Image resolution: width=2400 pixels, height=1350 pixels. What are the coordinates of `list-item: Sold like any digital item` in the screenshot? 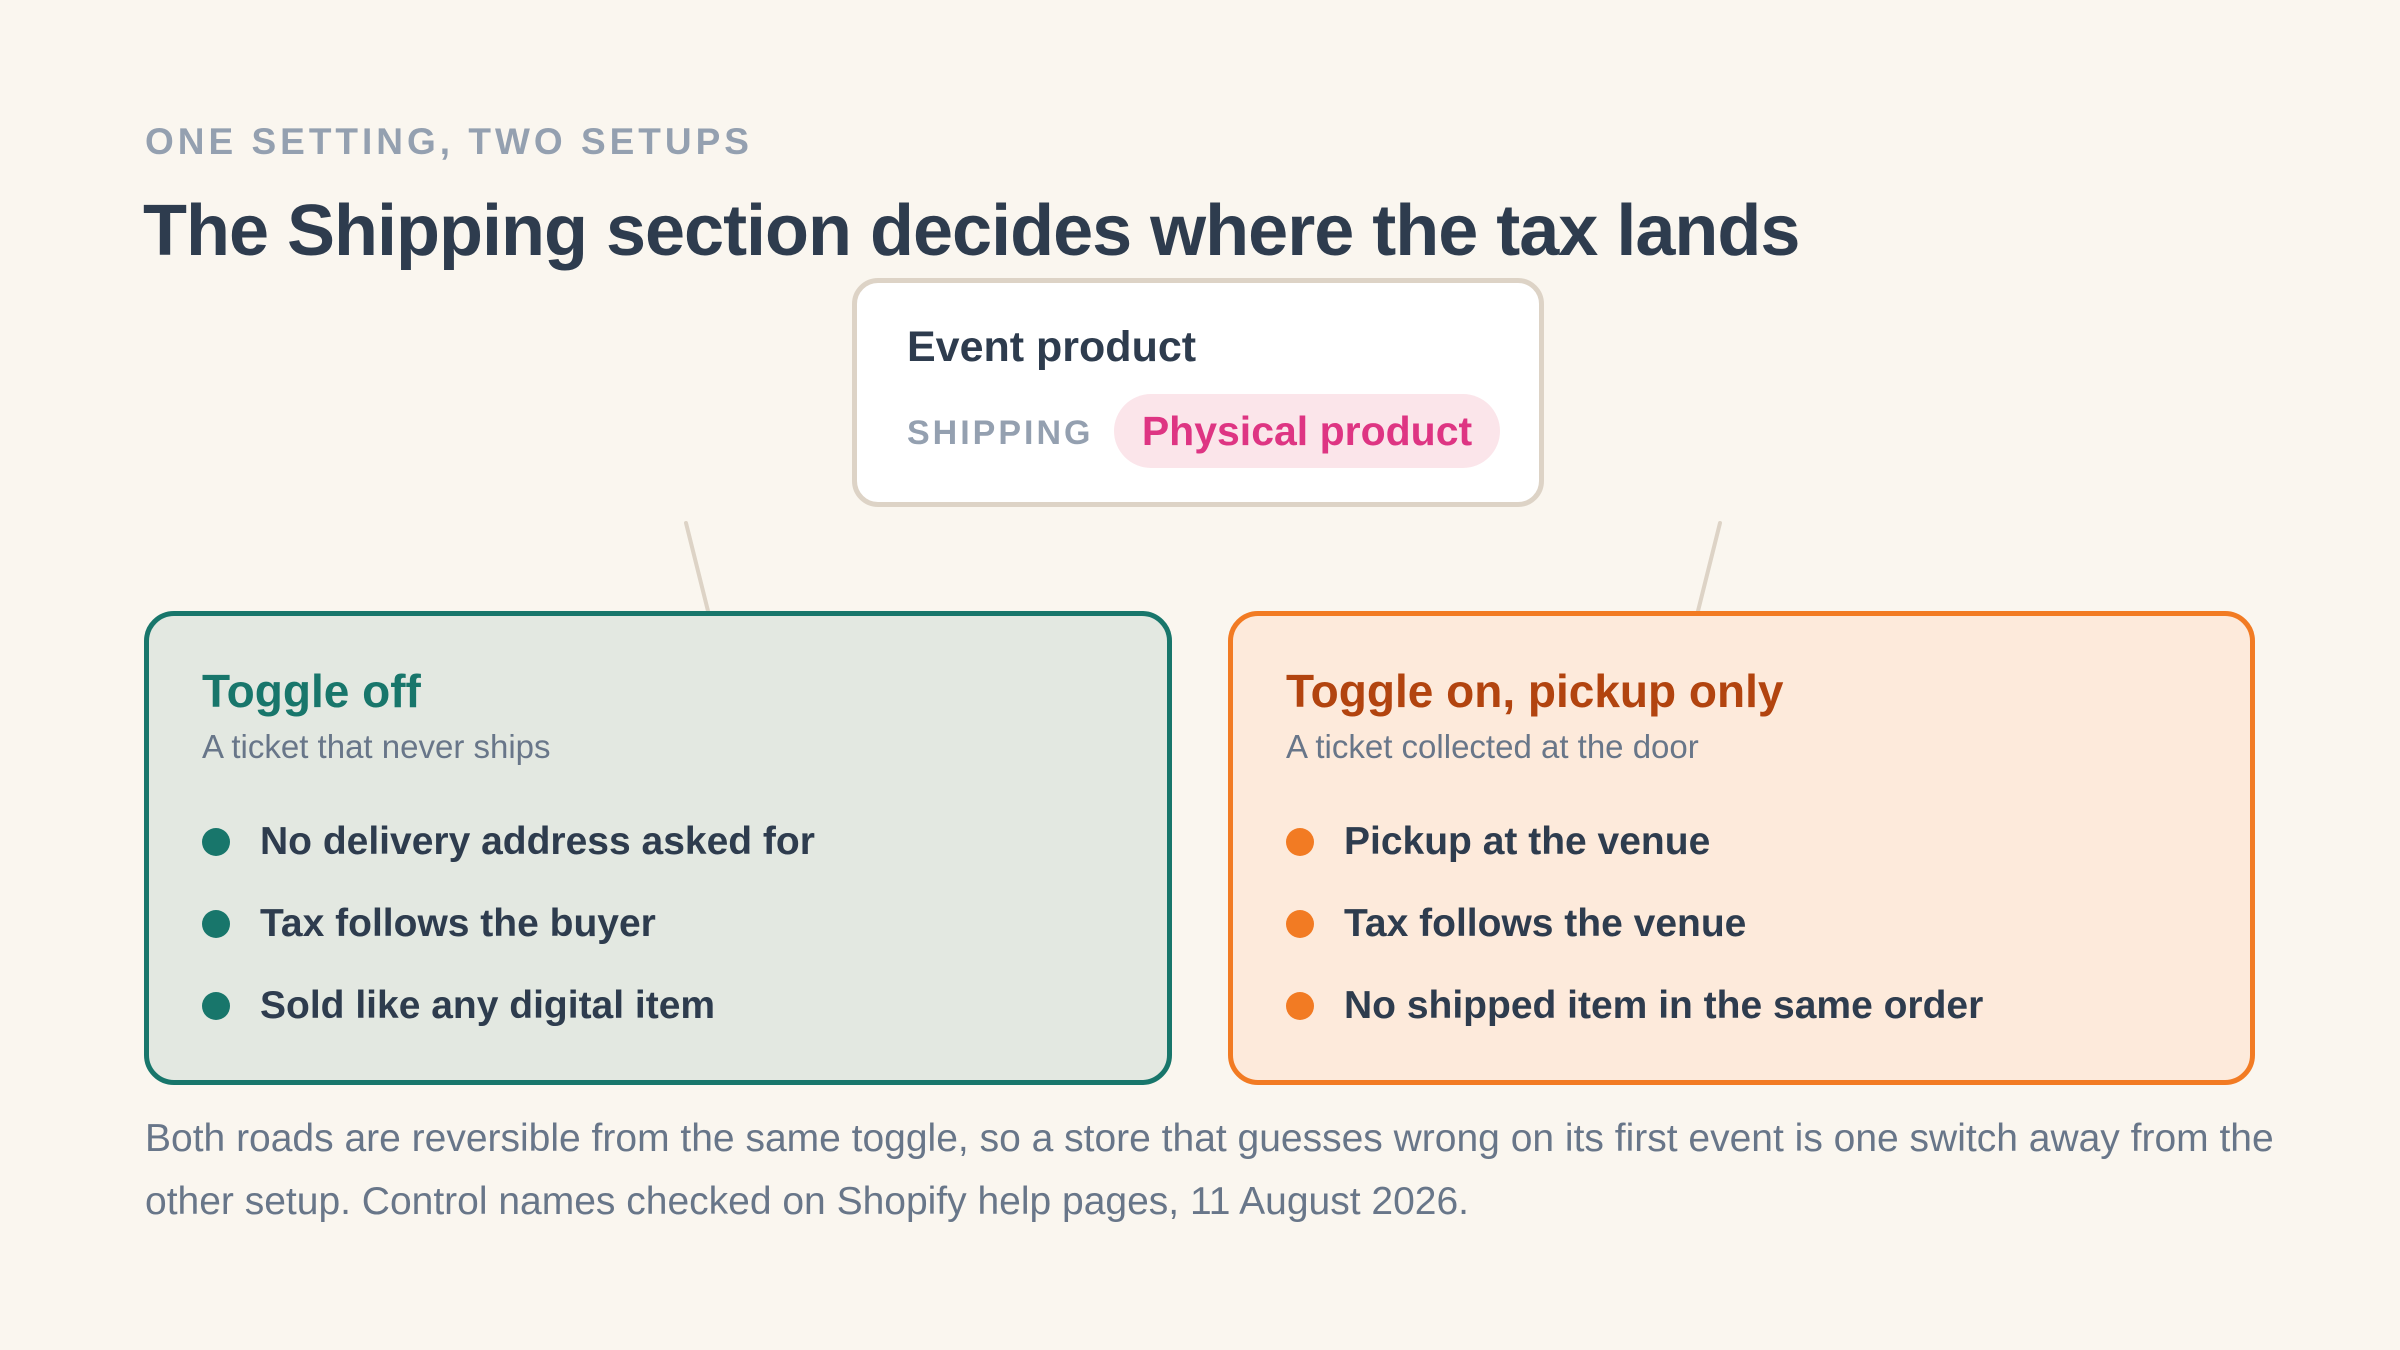 It's located at (508, 1006).